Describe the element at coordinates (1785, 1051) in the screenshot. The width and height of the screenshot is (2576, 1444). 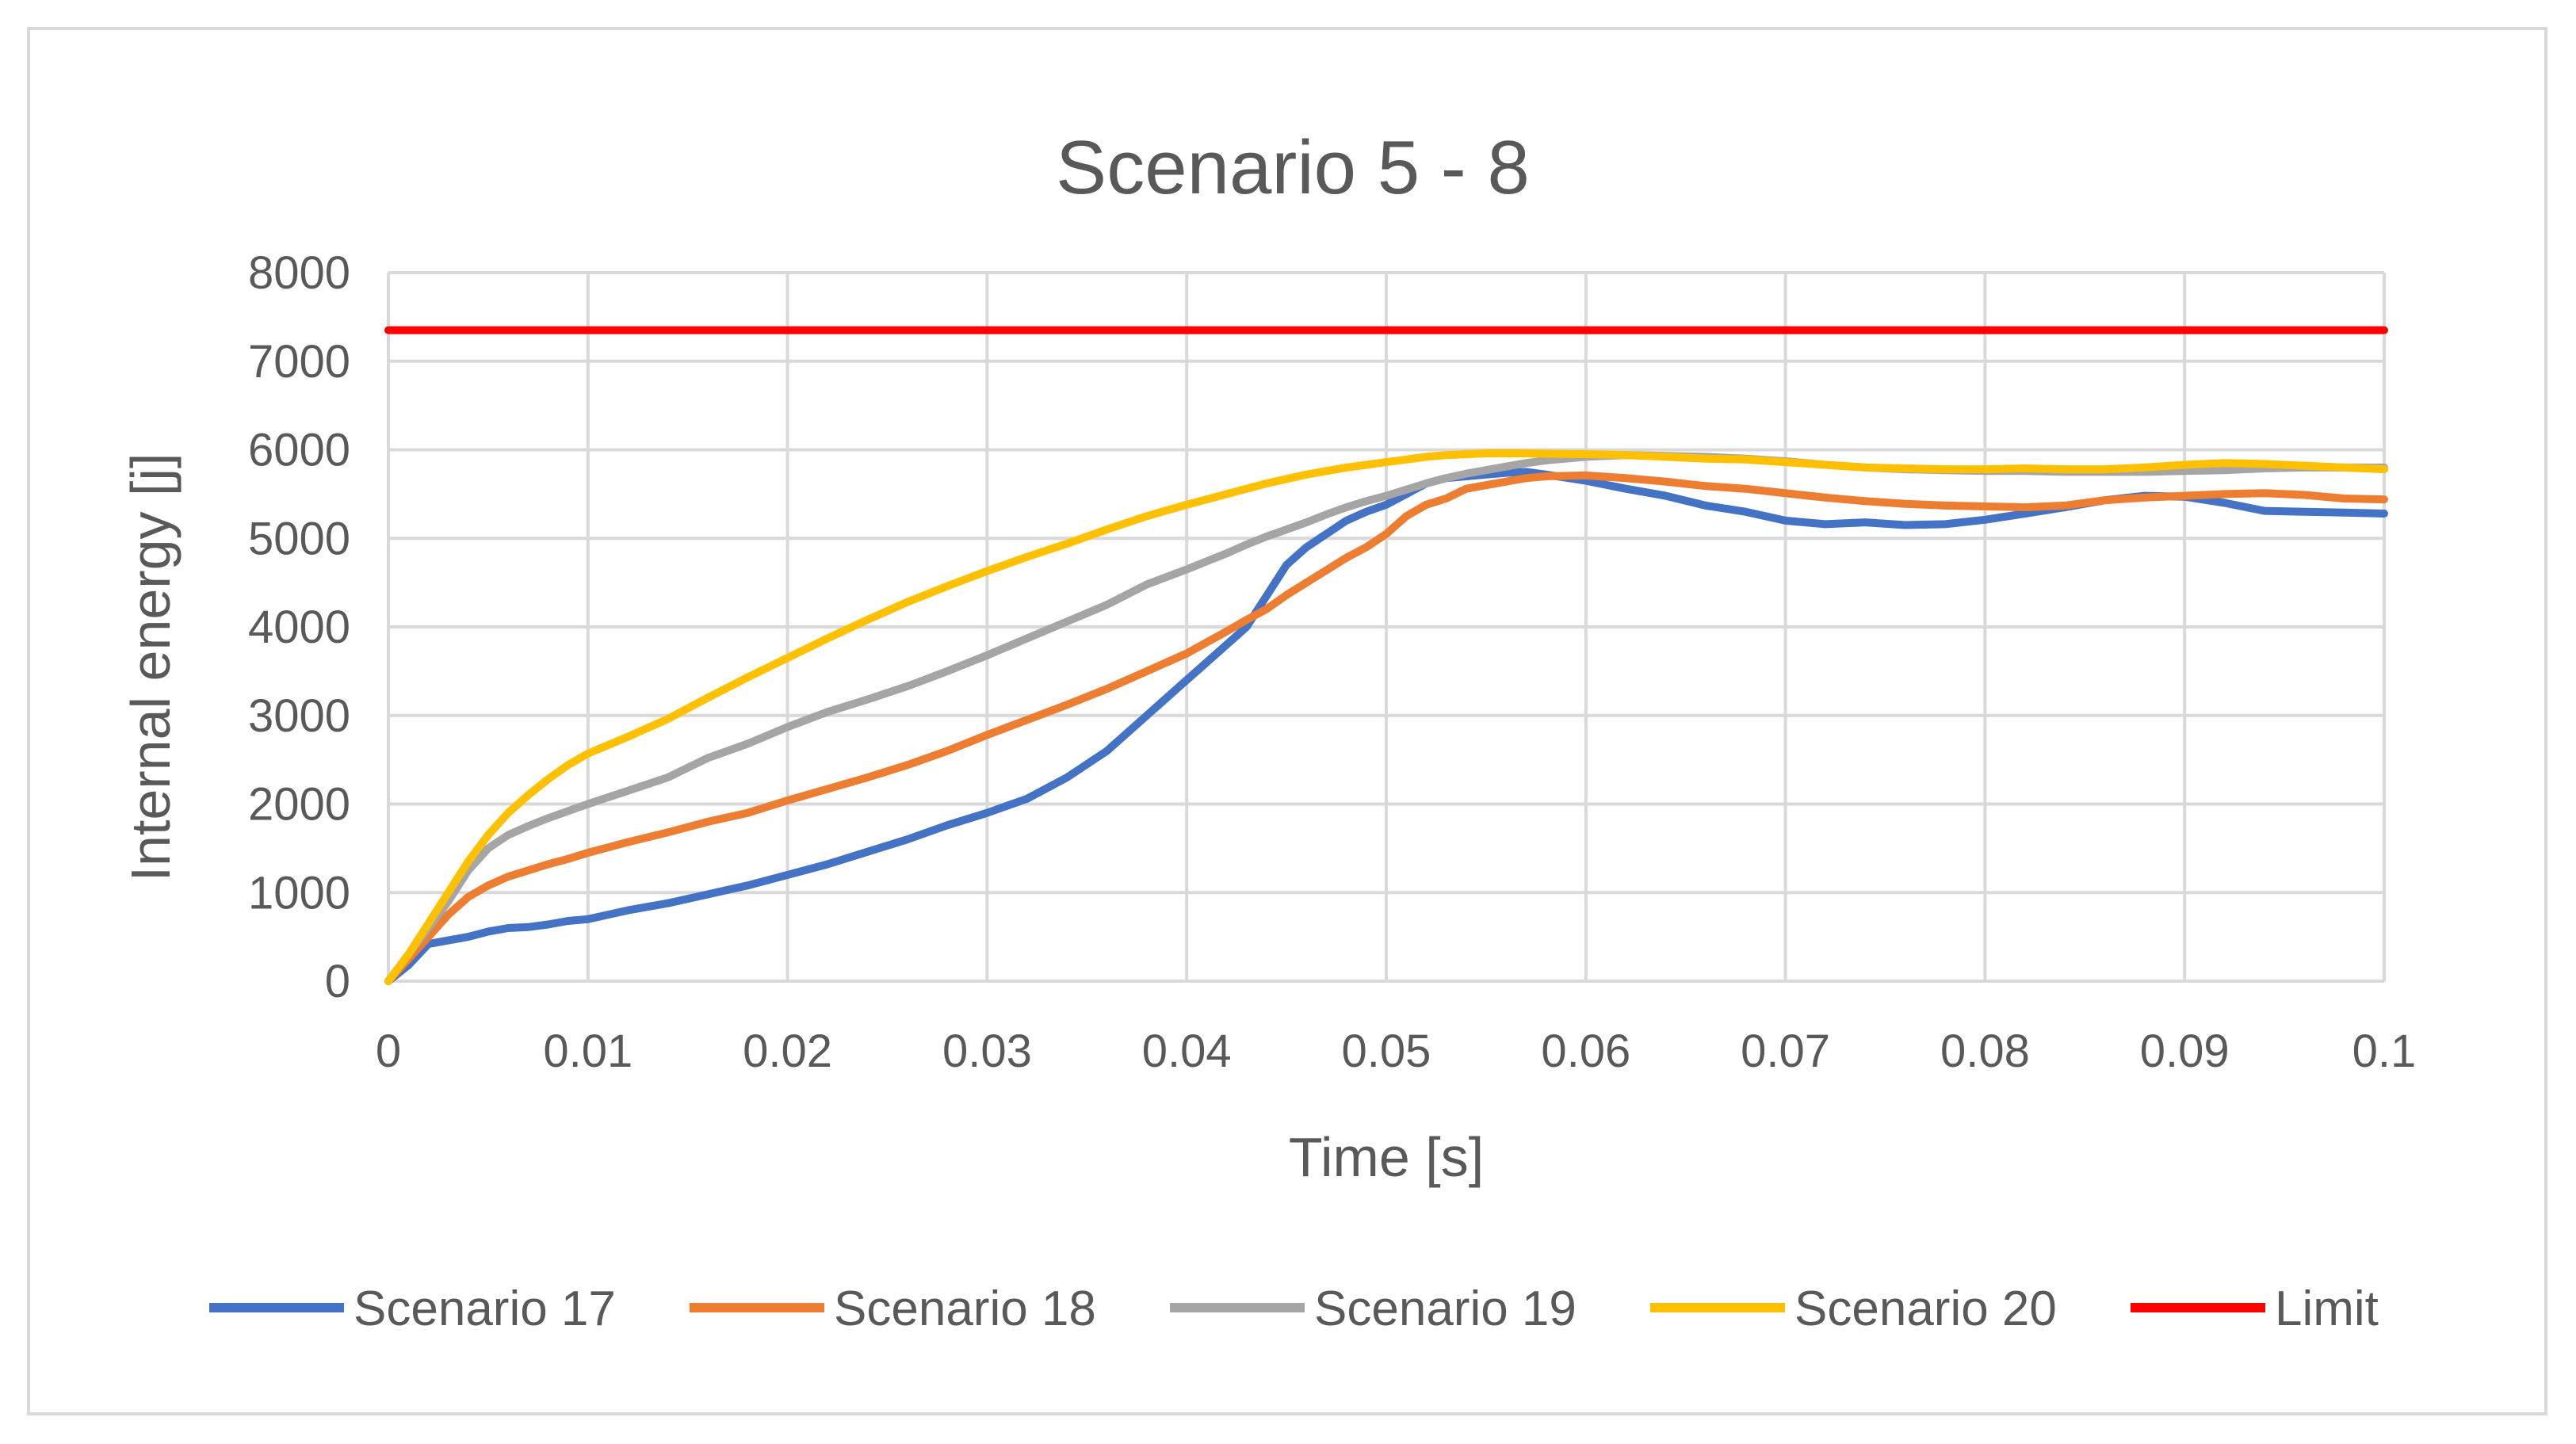
I see `x-tick-label: 0.07` at that location.